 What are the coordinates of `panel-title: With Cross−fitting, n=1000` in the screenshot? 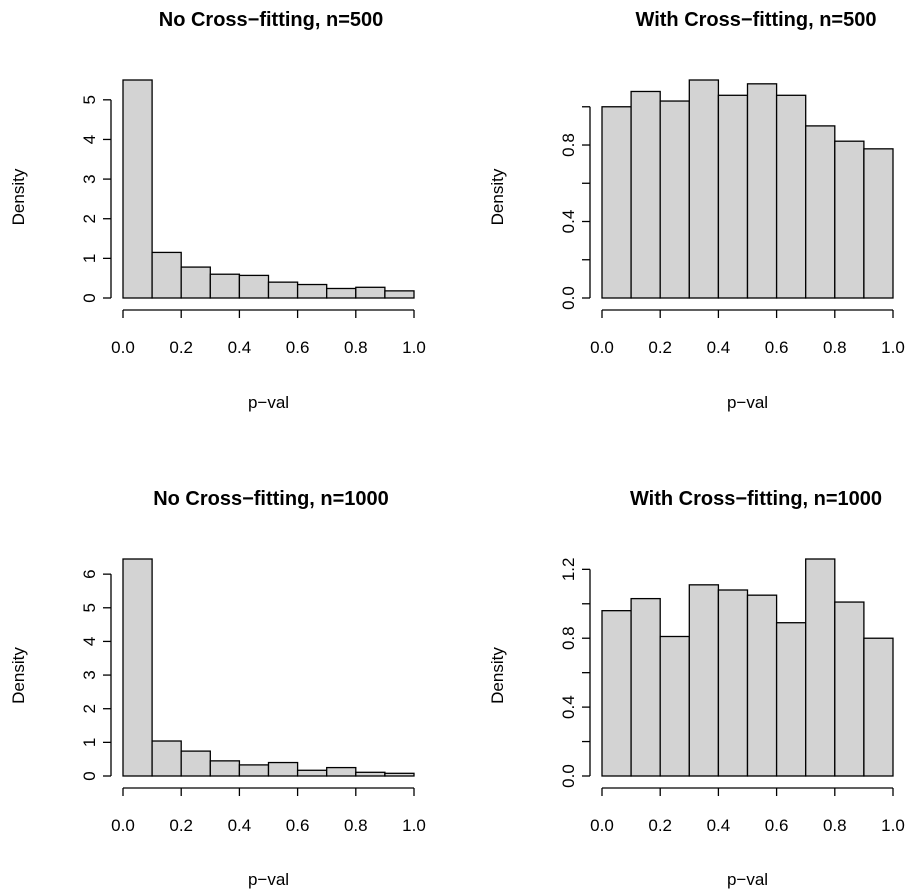 It's located at (756, 499).